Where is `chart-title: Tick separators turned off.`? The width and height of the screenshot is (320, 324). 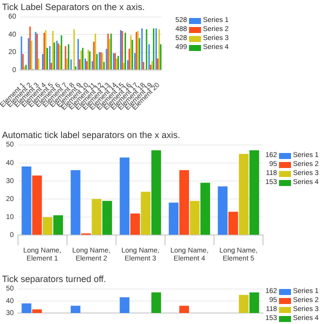
chart-title: Tick separators turned off. is located at coordinates (54, 279).